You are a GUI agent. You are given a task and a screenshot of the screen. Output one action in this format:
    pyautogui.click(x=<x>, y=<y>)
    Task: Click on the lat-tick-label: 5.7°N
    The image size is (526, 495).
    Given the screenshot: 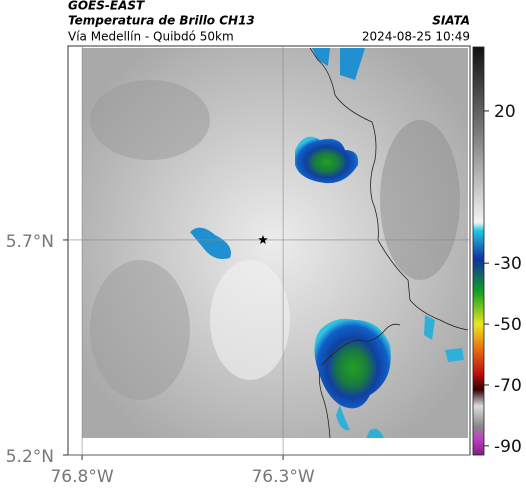 What is the action you would take?
    pyautogui.click(x=30, y=242)
    